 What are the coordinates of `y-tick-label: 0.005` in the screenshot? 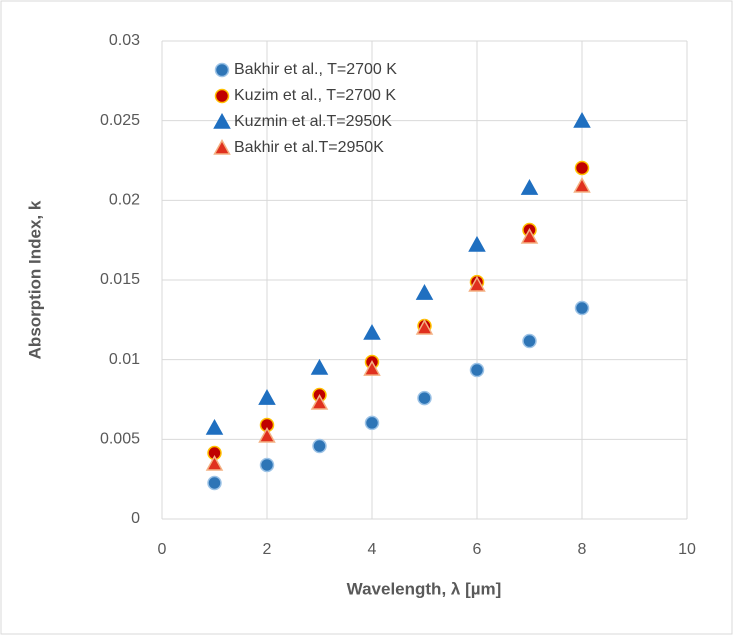 It's located at (120, 439).